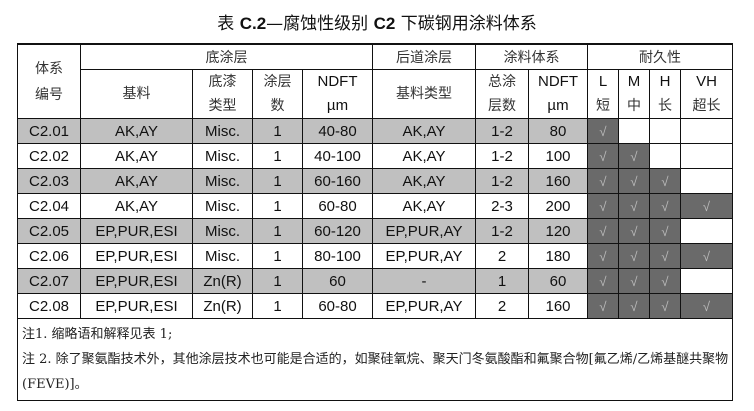  What do you see at coordinates (222, 94) in the screenshot?
I see `header-primer-type: 底漆 类型` at bounding box center [222, 94].